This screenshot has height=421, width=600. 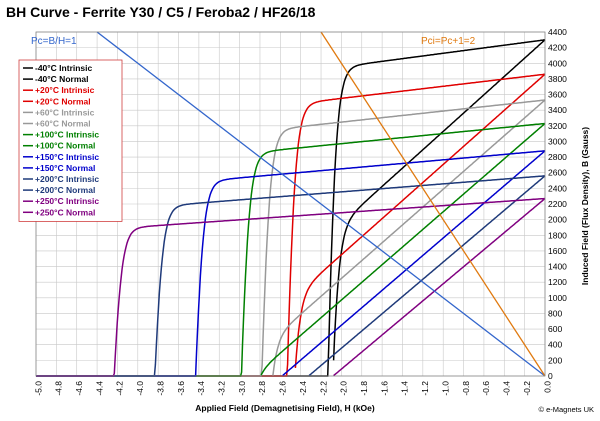 What do you see at coordinates (557, 32) in the screenshot?
I see `y-tick-label: 4400` at bounding box center [557, 32].